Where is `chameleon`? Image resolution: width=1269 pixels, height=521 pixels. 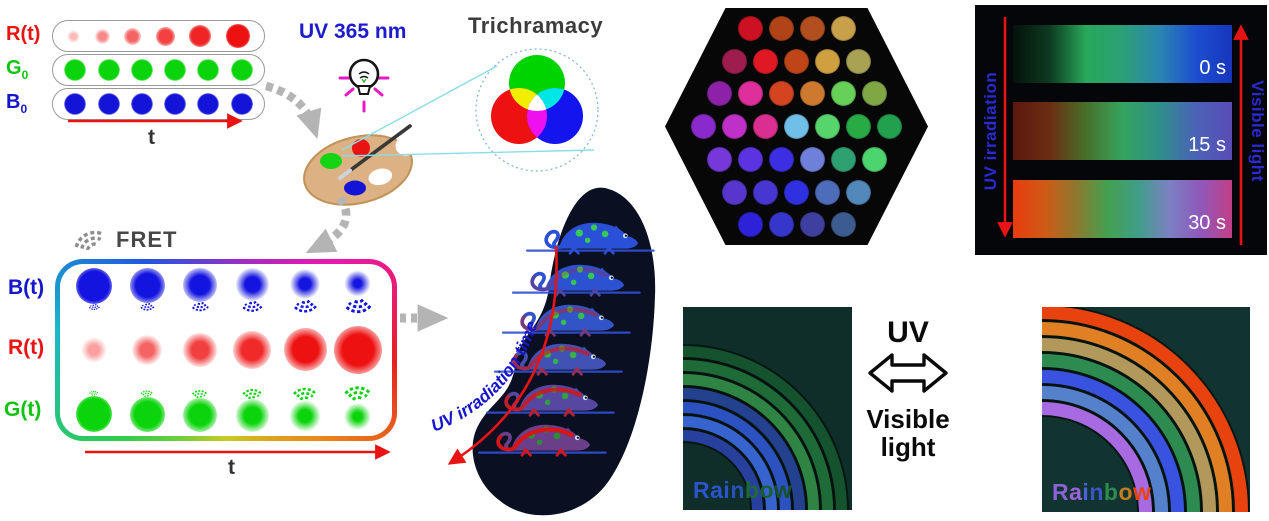 chameleon is located at coordinates (590, 238).